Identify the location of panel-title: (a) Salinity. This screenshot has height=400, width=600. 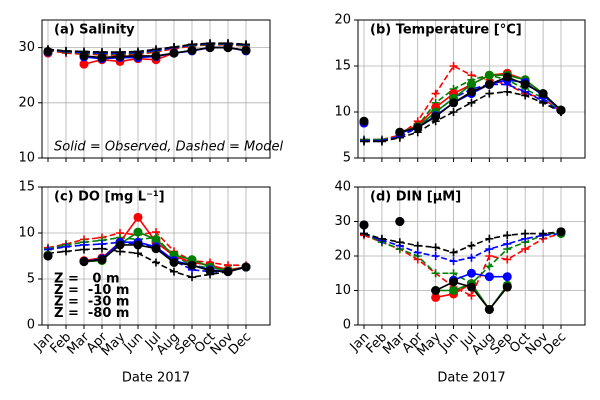
(94, 30).